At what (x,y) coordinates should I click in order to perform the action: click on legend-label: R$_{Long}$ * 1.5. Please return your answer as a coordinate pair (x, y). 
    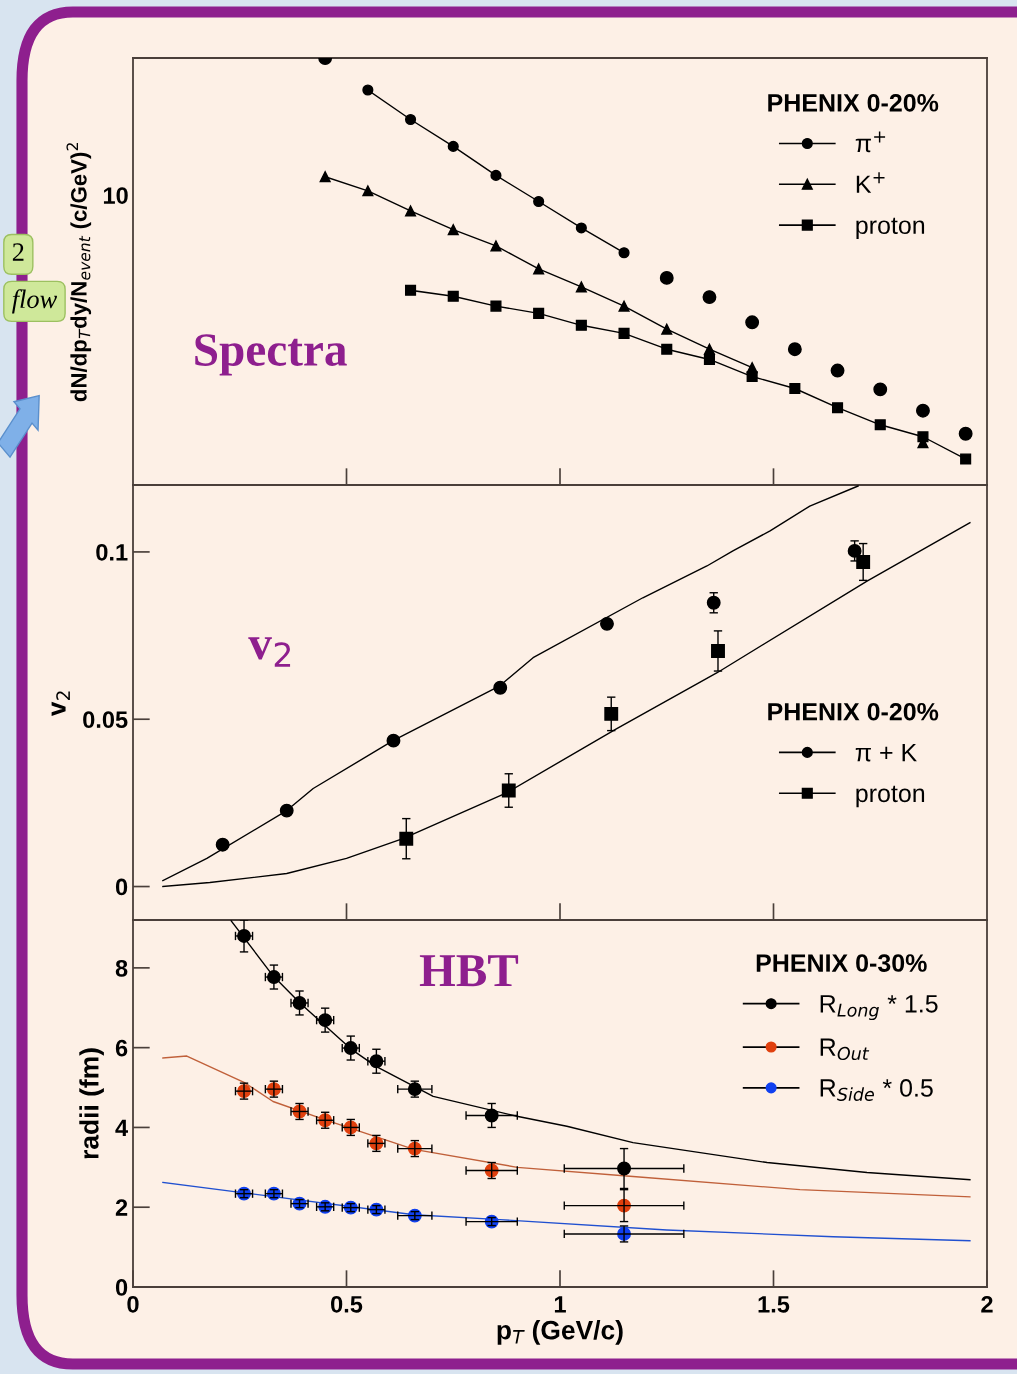
    Looking at the image, I should click on (879, 1008).